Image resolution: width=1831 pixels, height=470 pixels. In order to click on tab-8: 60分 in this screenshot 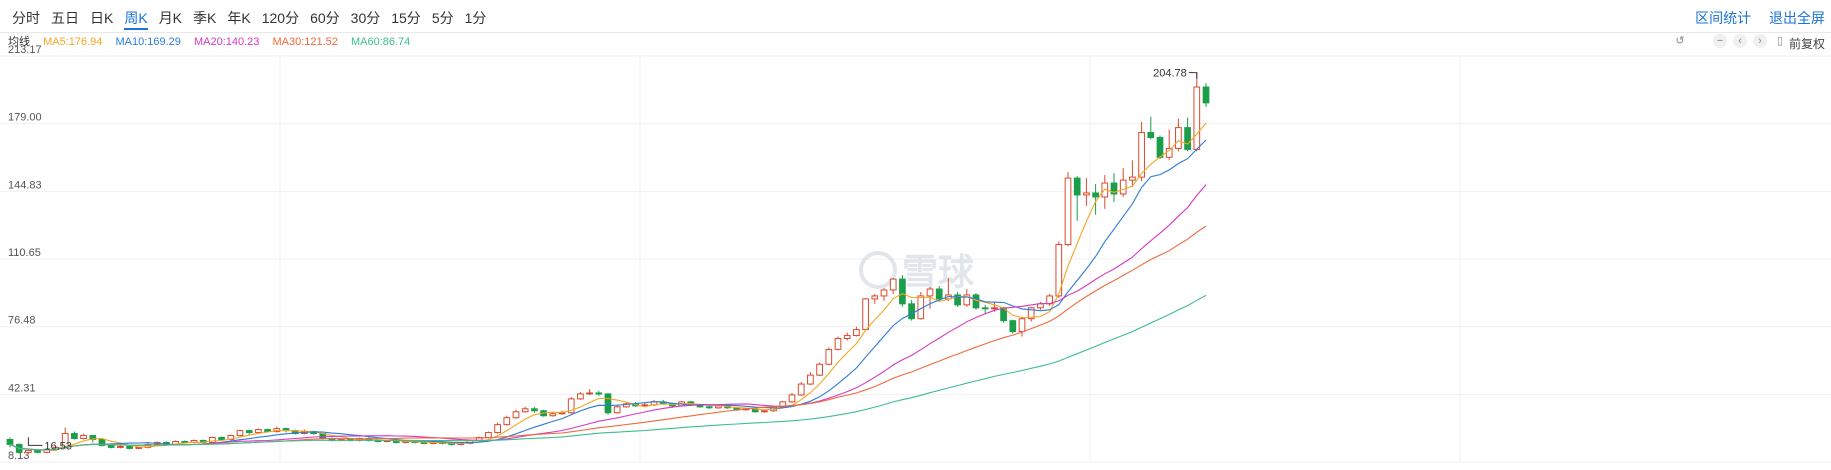, I will do `click(325, 18)`.